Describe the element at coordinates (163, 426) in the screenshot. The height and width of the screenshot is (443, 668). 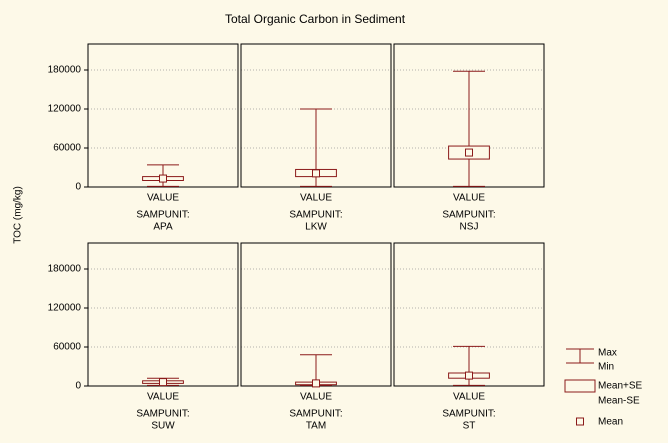
I see `facet-name: SUW` at that location.